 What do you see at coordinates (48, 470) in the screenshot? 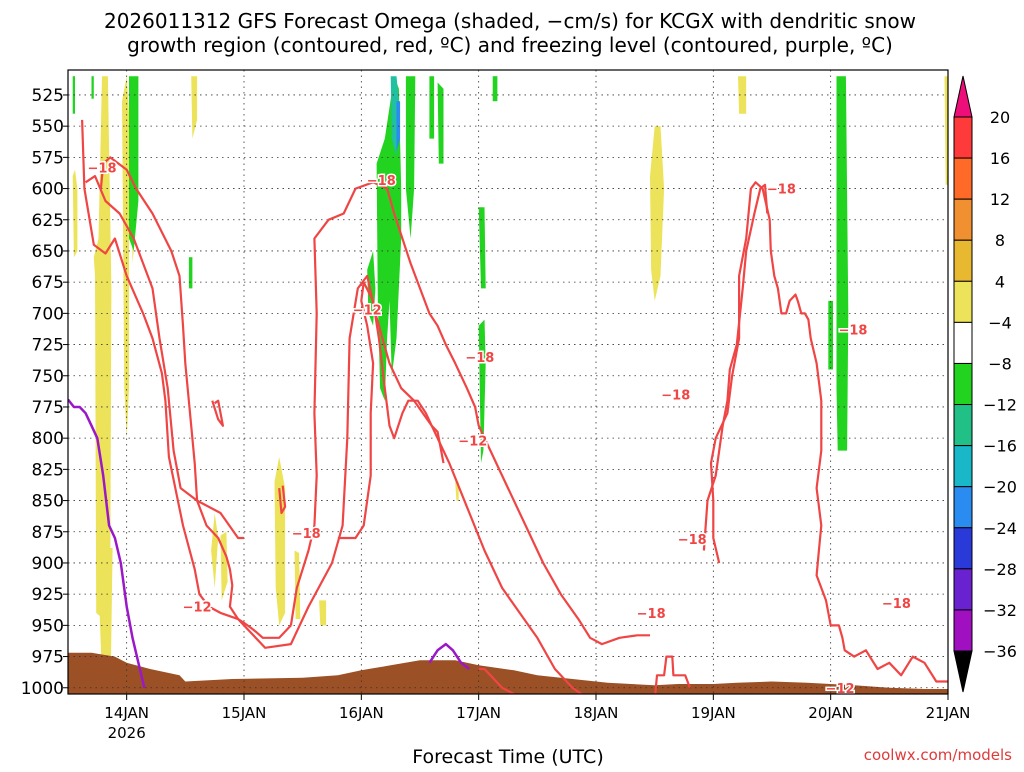
I see `y-tick-label: 825` at bounding box center [48, 470].